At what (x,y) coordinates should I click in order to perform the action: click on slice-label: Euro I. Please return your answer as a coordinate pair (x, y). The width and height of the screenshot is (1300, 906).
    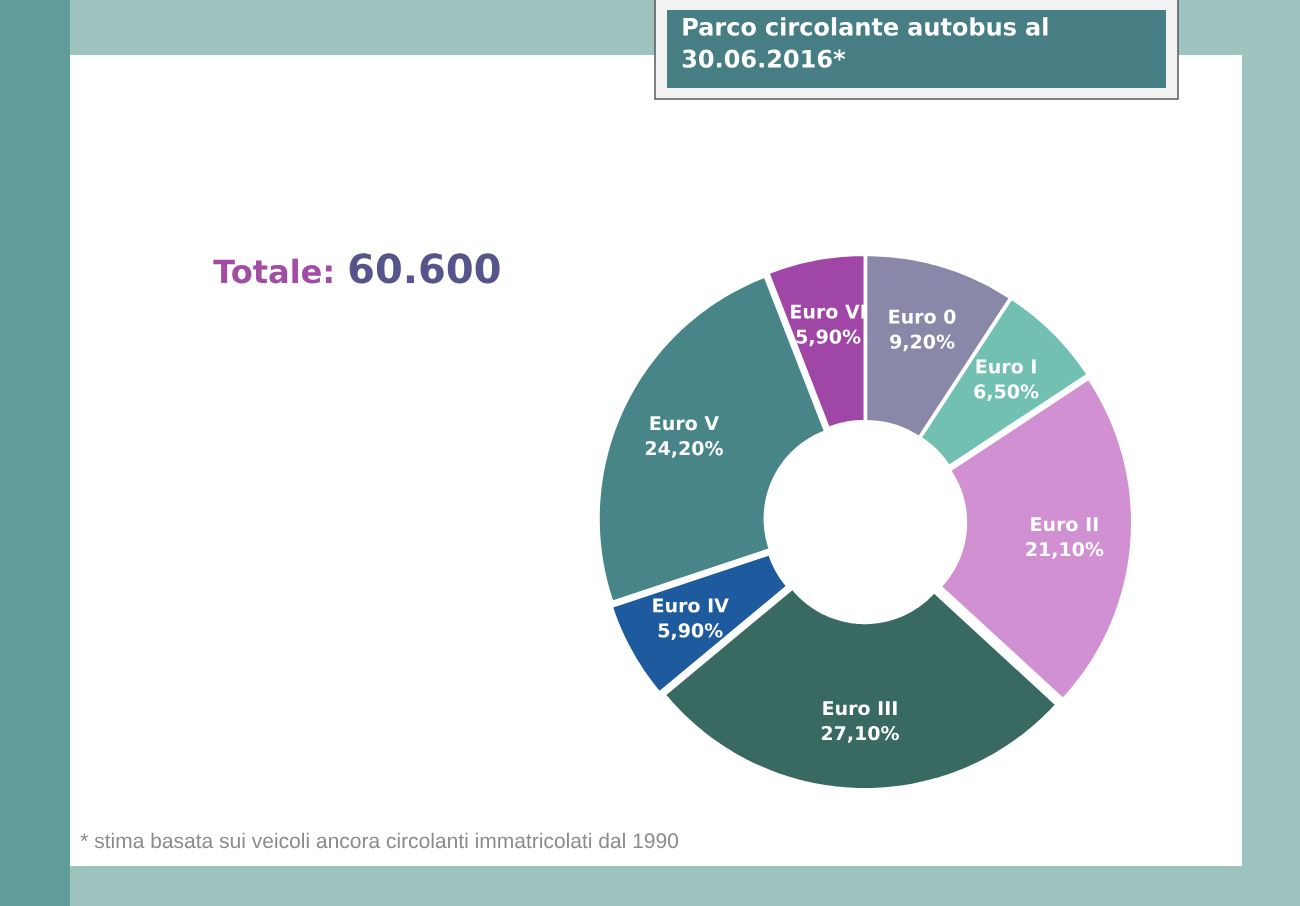
    Looking at the image, I should click on (1006, 366).